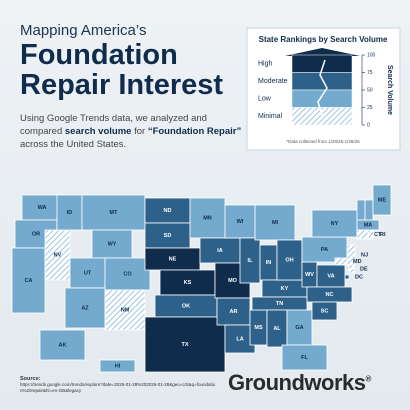  What do you see at coordinates (139, 131) in the screenshot?
I see `intro-text: for` at bounding box center [139, 131].